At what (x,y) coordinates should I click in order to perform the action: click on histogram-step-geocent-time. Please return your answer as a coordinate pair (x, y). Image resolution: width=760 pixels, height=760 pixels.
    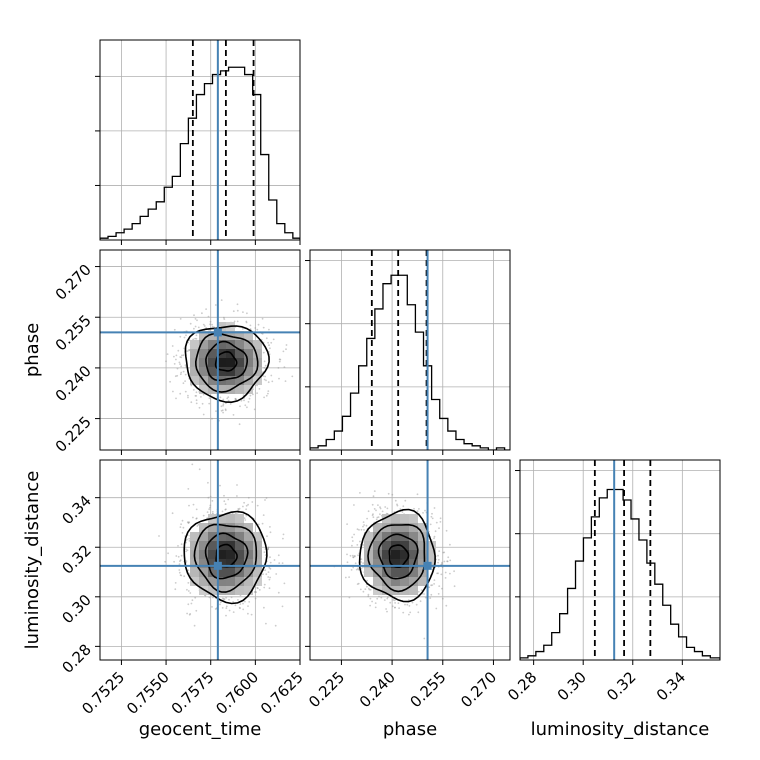
    Looking at the image, I should click on (200, 153).